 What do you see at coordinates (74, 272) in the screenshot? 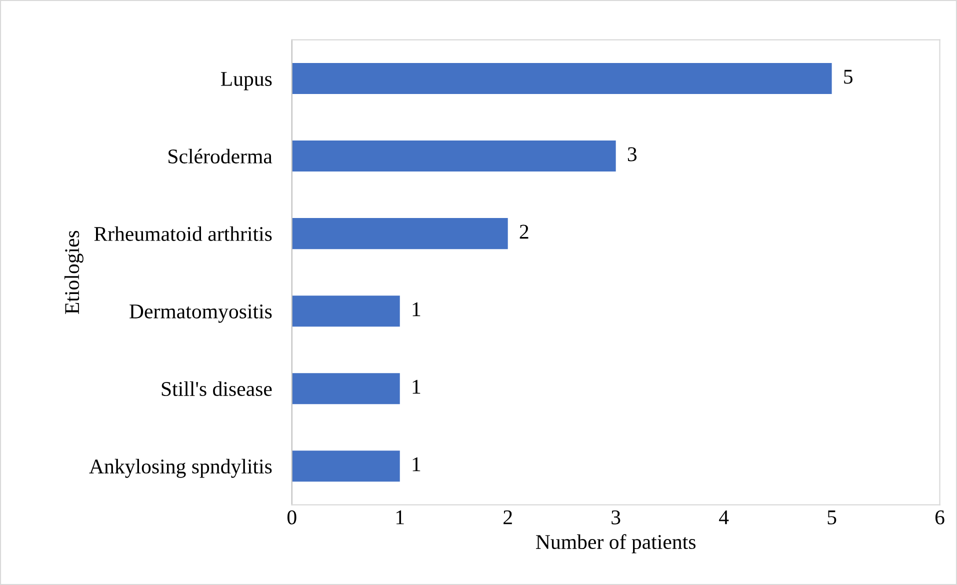
I see `y-axis-title: Etiologies` at bounding box center [74, 272].